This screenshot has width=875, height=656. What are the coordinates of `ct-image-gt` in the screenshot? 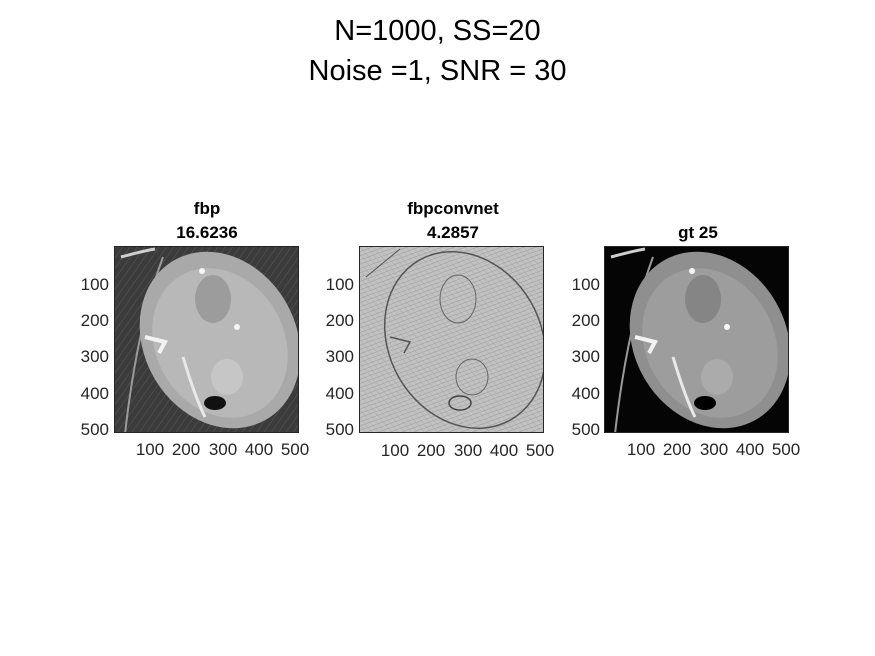 It's located at (696, 339).